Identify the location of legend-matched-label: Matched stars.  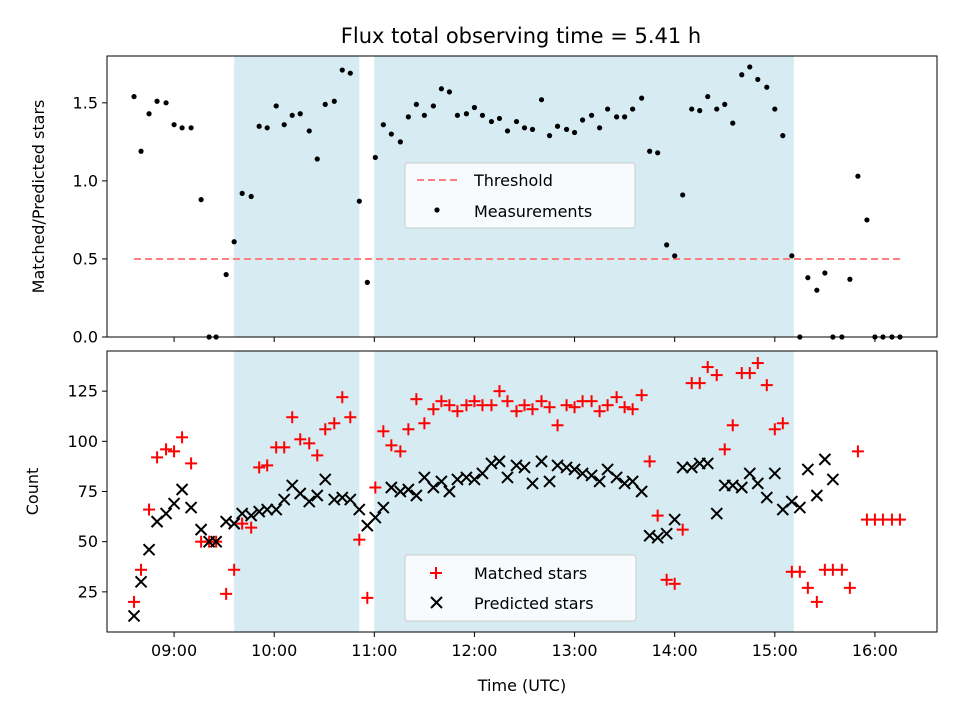
(530, 573).